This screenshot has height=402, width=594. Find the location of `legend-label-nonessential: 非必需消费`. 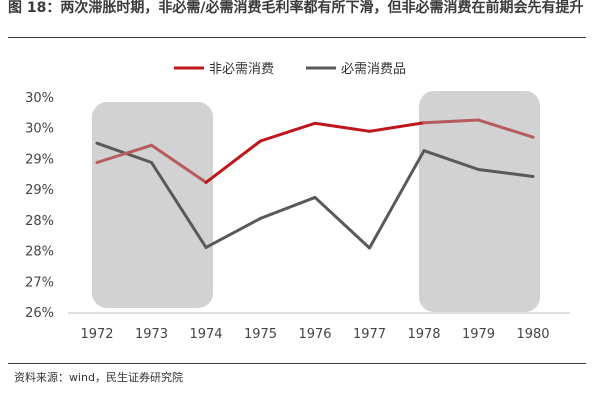

legend-label-nonessential: 非必需消费 is located at coordinates (241, 69).